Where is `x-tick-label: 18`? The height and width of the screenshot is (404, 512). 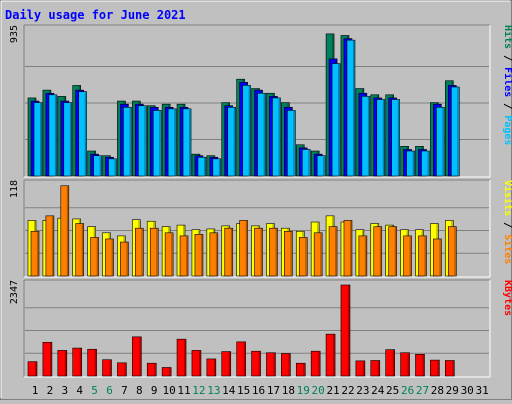
x-tick-label: 18 is located at coordinates (288, 390).